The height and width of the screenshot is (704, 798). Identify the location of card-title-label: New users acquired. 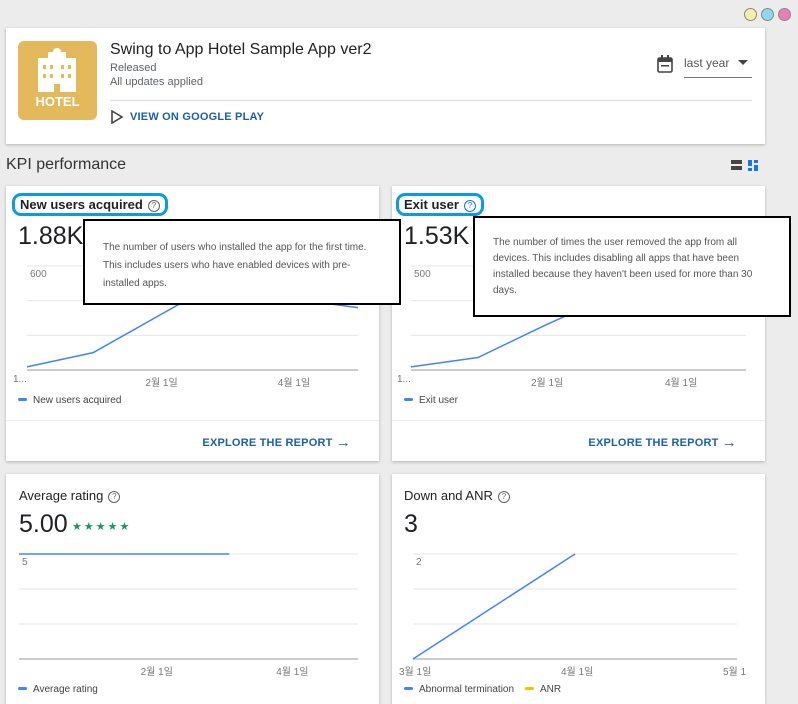
(81, 204).